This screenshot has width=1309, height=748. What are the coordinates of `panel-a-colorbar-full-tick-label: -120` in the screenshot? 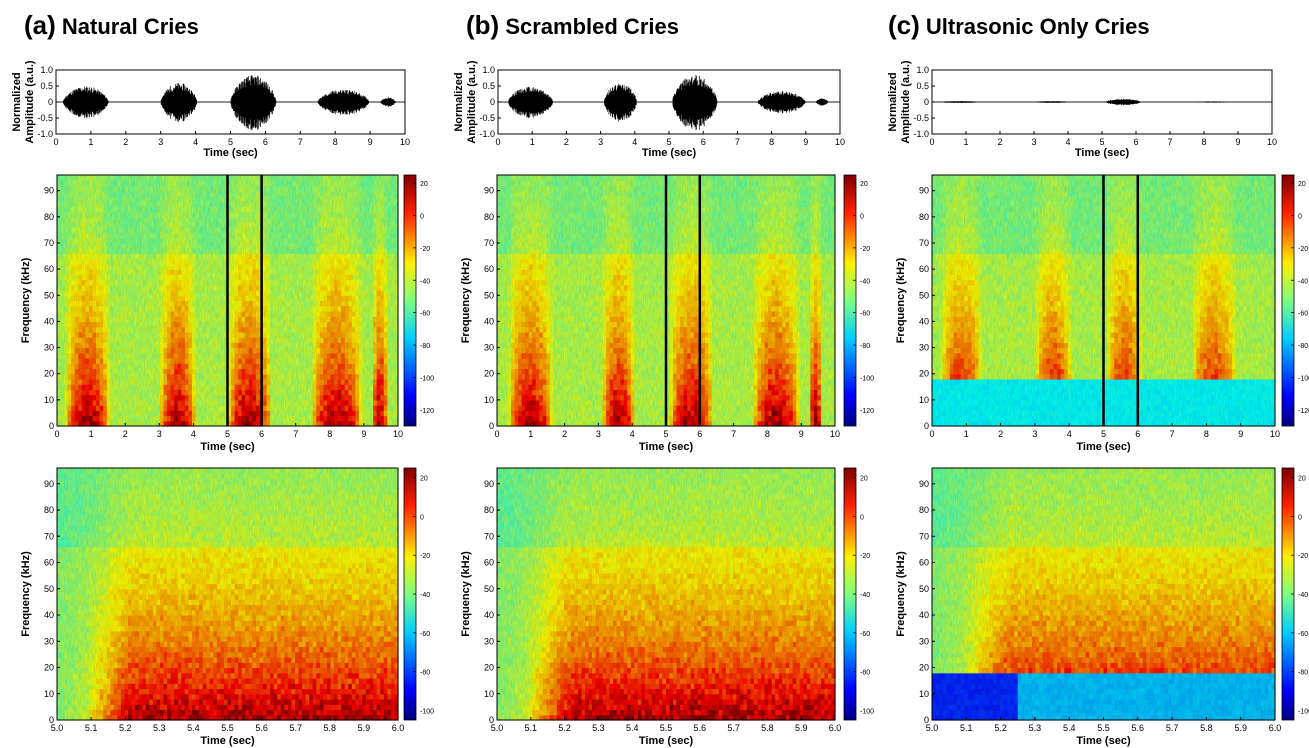 It's located at (427, 411).